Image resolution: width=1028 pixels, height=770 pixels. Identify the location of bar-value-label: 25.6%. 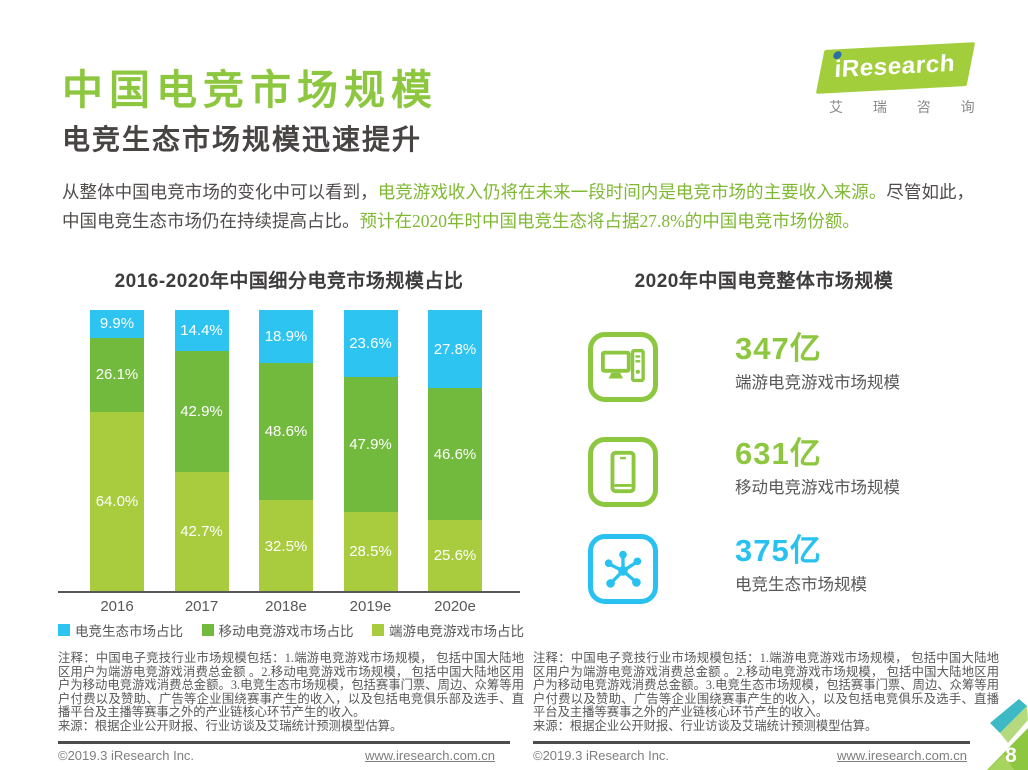
(455, 556).